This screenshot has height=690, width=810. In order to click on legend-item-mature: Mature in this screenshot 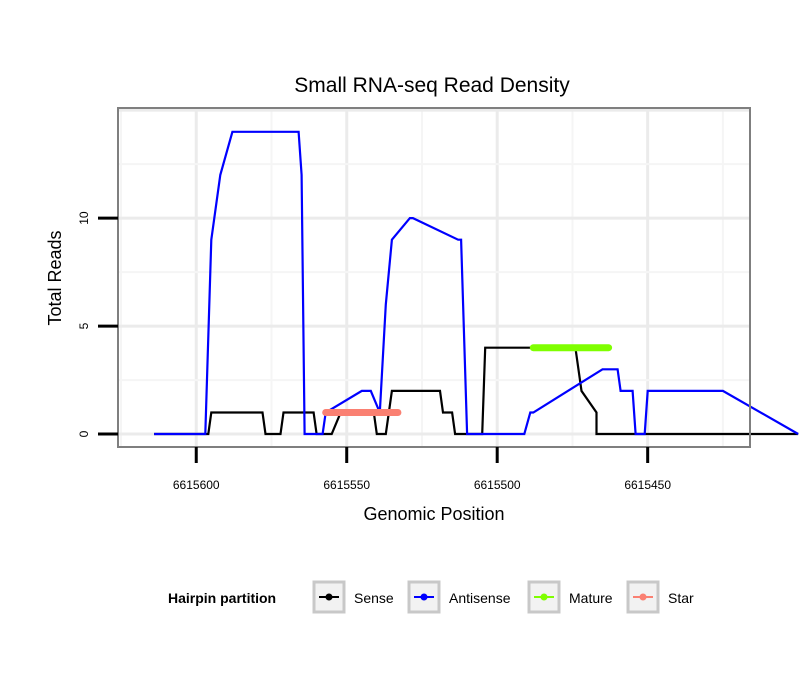, I will do `click(570, 597)`.